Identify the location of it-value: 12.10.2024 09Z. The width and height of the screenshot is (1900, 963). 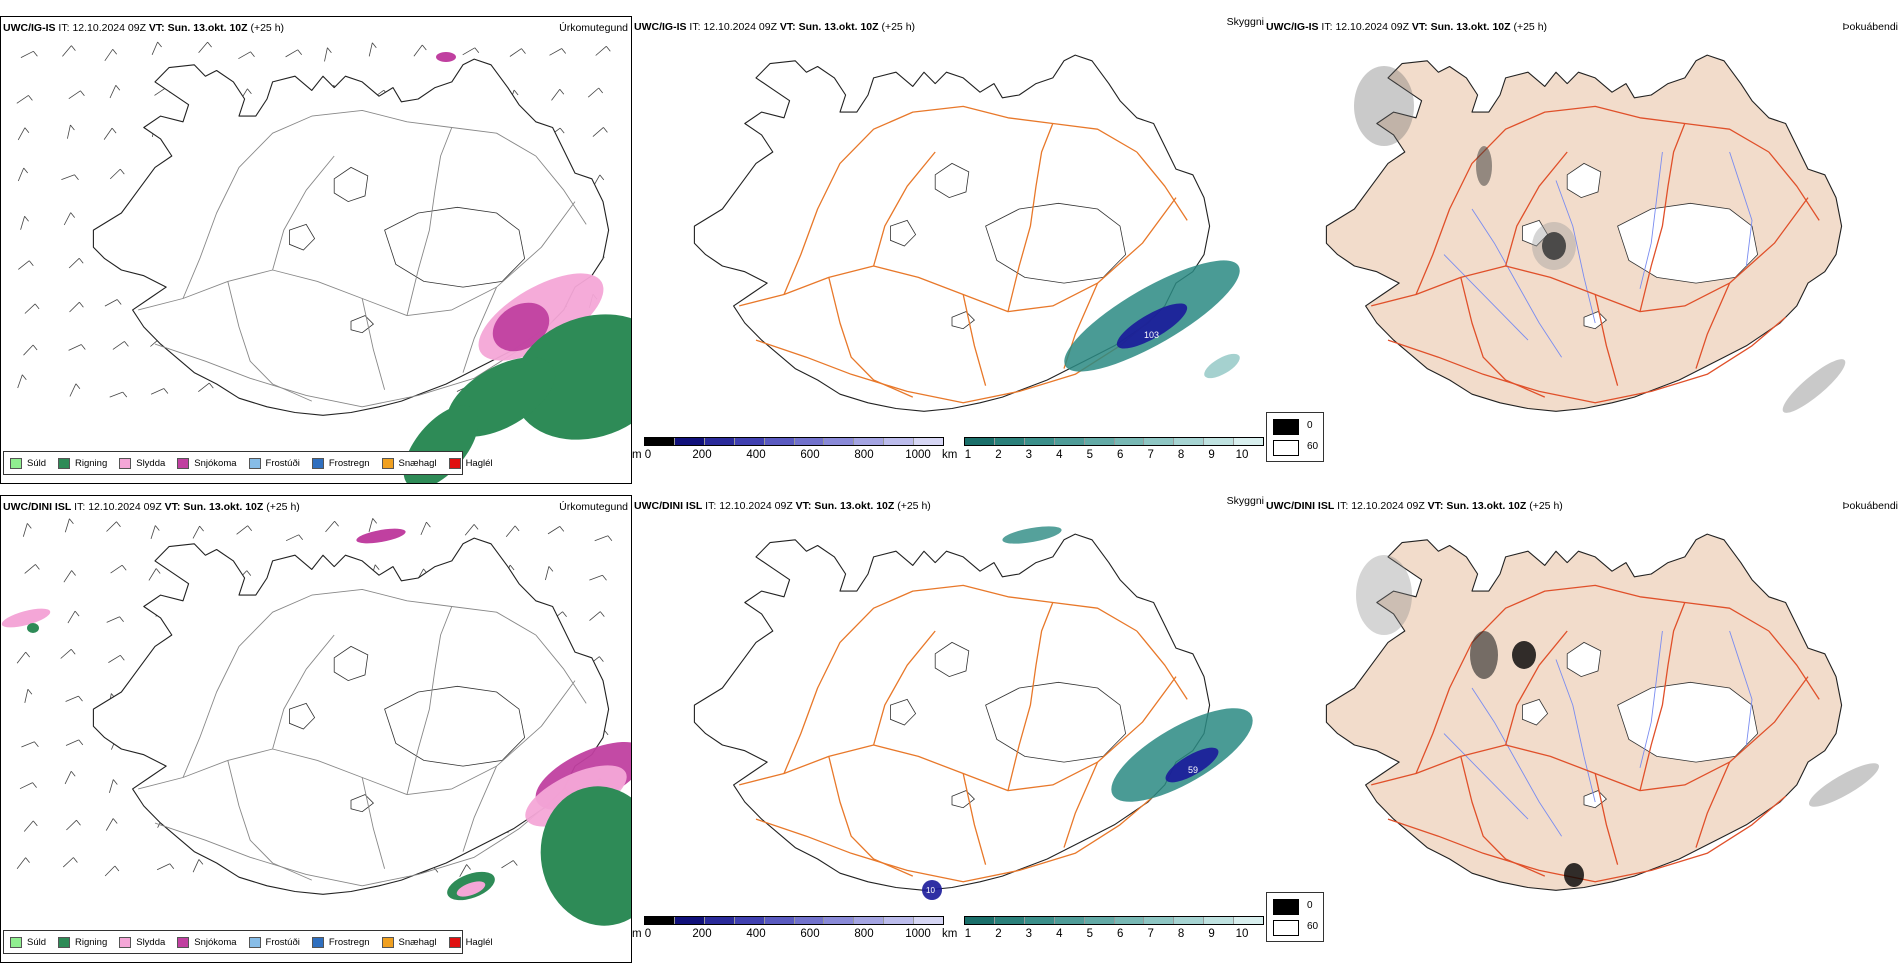
(756, 506).